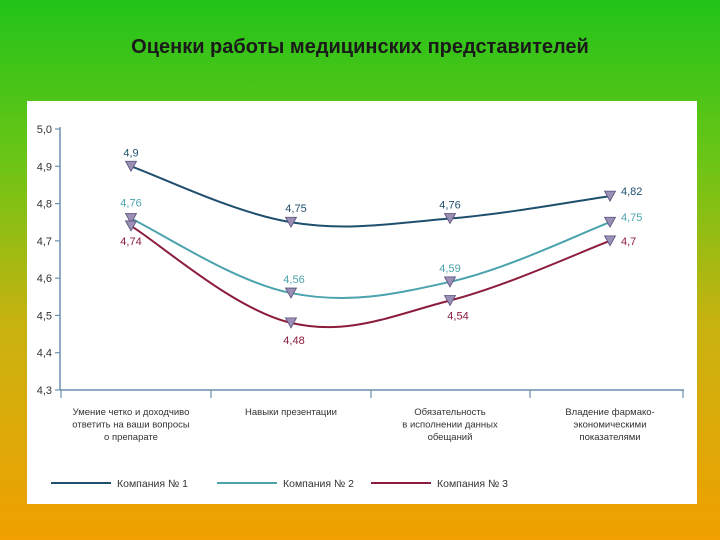  What do you see at coordinates (291, 412) in the screenshot?
I see `x-tick-label: Навыки презентации` at bounding box center [291, 412].